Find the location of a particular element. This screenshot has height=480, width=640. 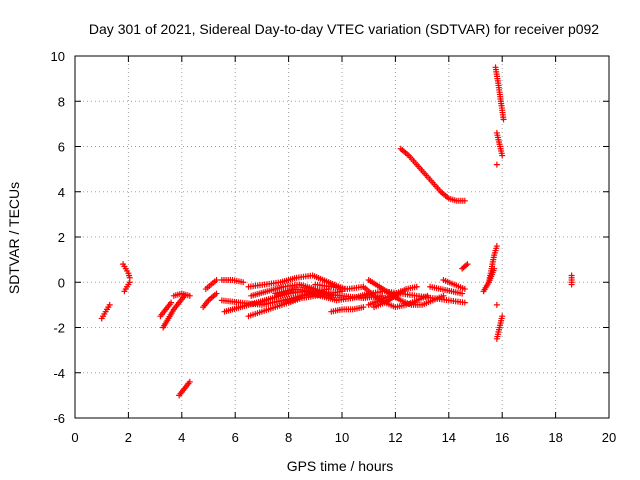

x-axis-label: GPS time / hours is located at coordinates (340, 466).